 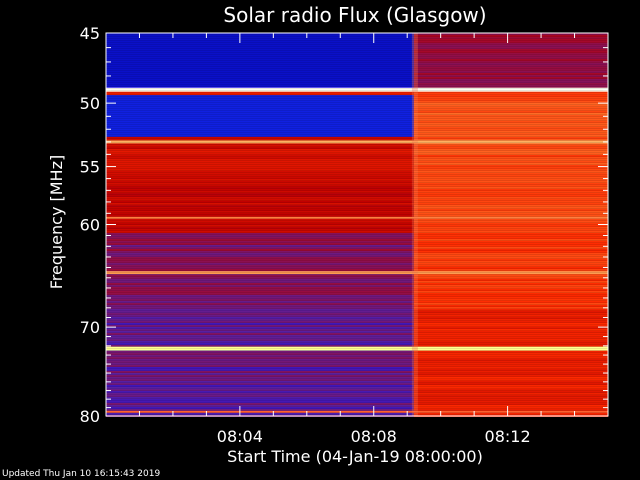 I want to click on x-tick-label: 08:04, so click(x=240, y=436).